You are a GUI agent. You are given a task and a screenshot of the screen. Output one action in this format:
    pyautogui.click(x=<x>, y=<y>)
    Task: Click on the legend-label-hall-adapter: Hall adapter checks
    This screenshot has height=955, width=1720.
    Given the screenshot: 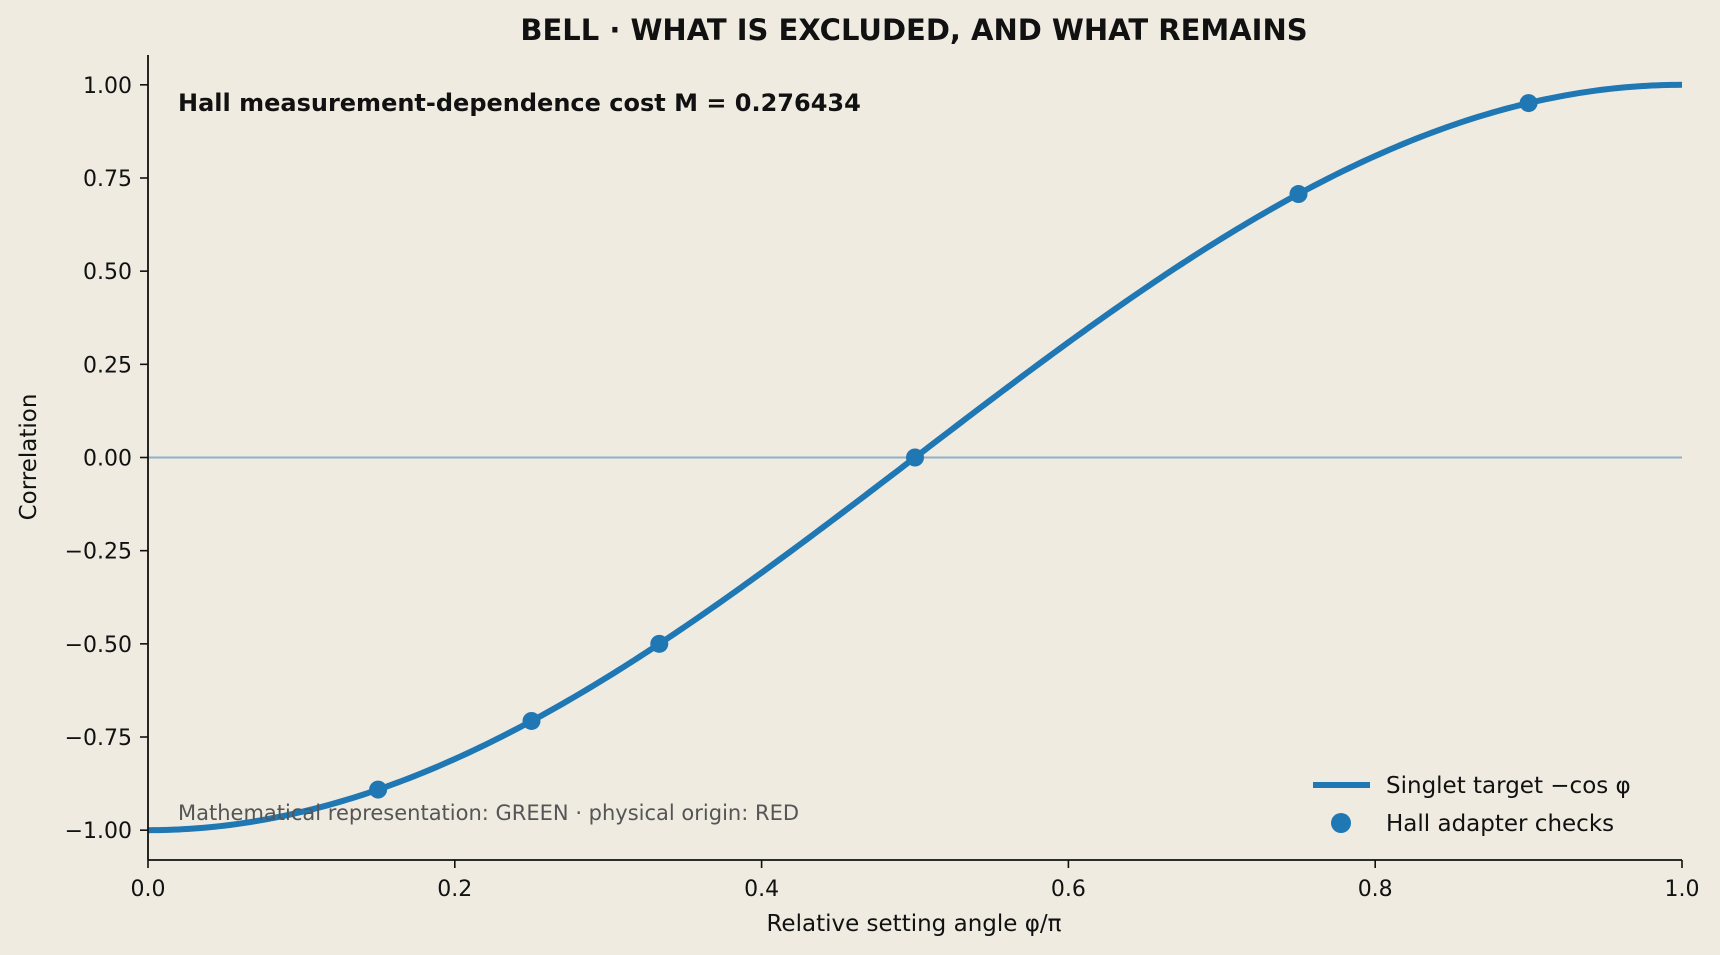 What is the action you would take?
    pyautogui.click(x=1500, y=824)
    